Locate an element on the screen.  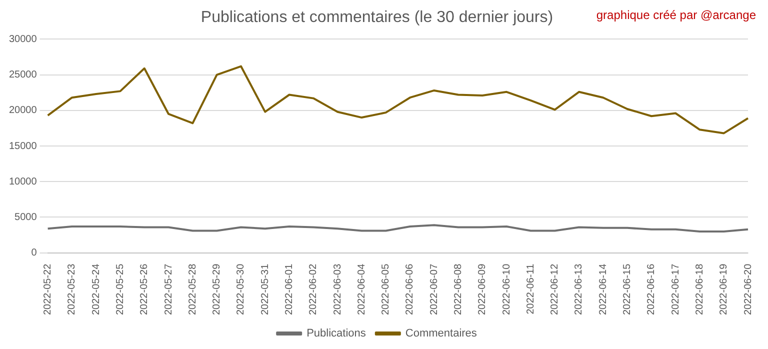
y-tick-label: 30000 is located at coordinates (23, 39).